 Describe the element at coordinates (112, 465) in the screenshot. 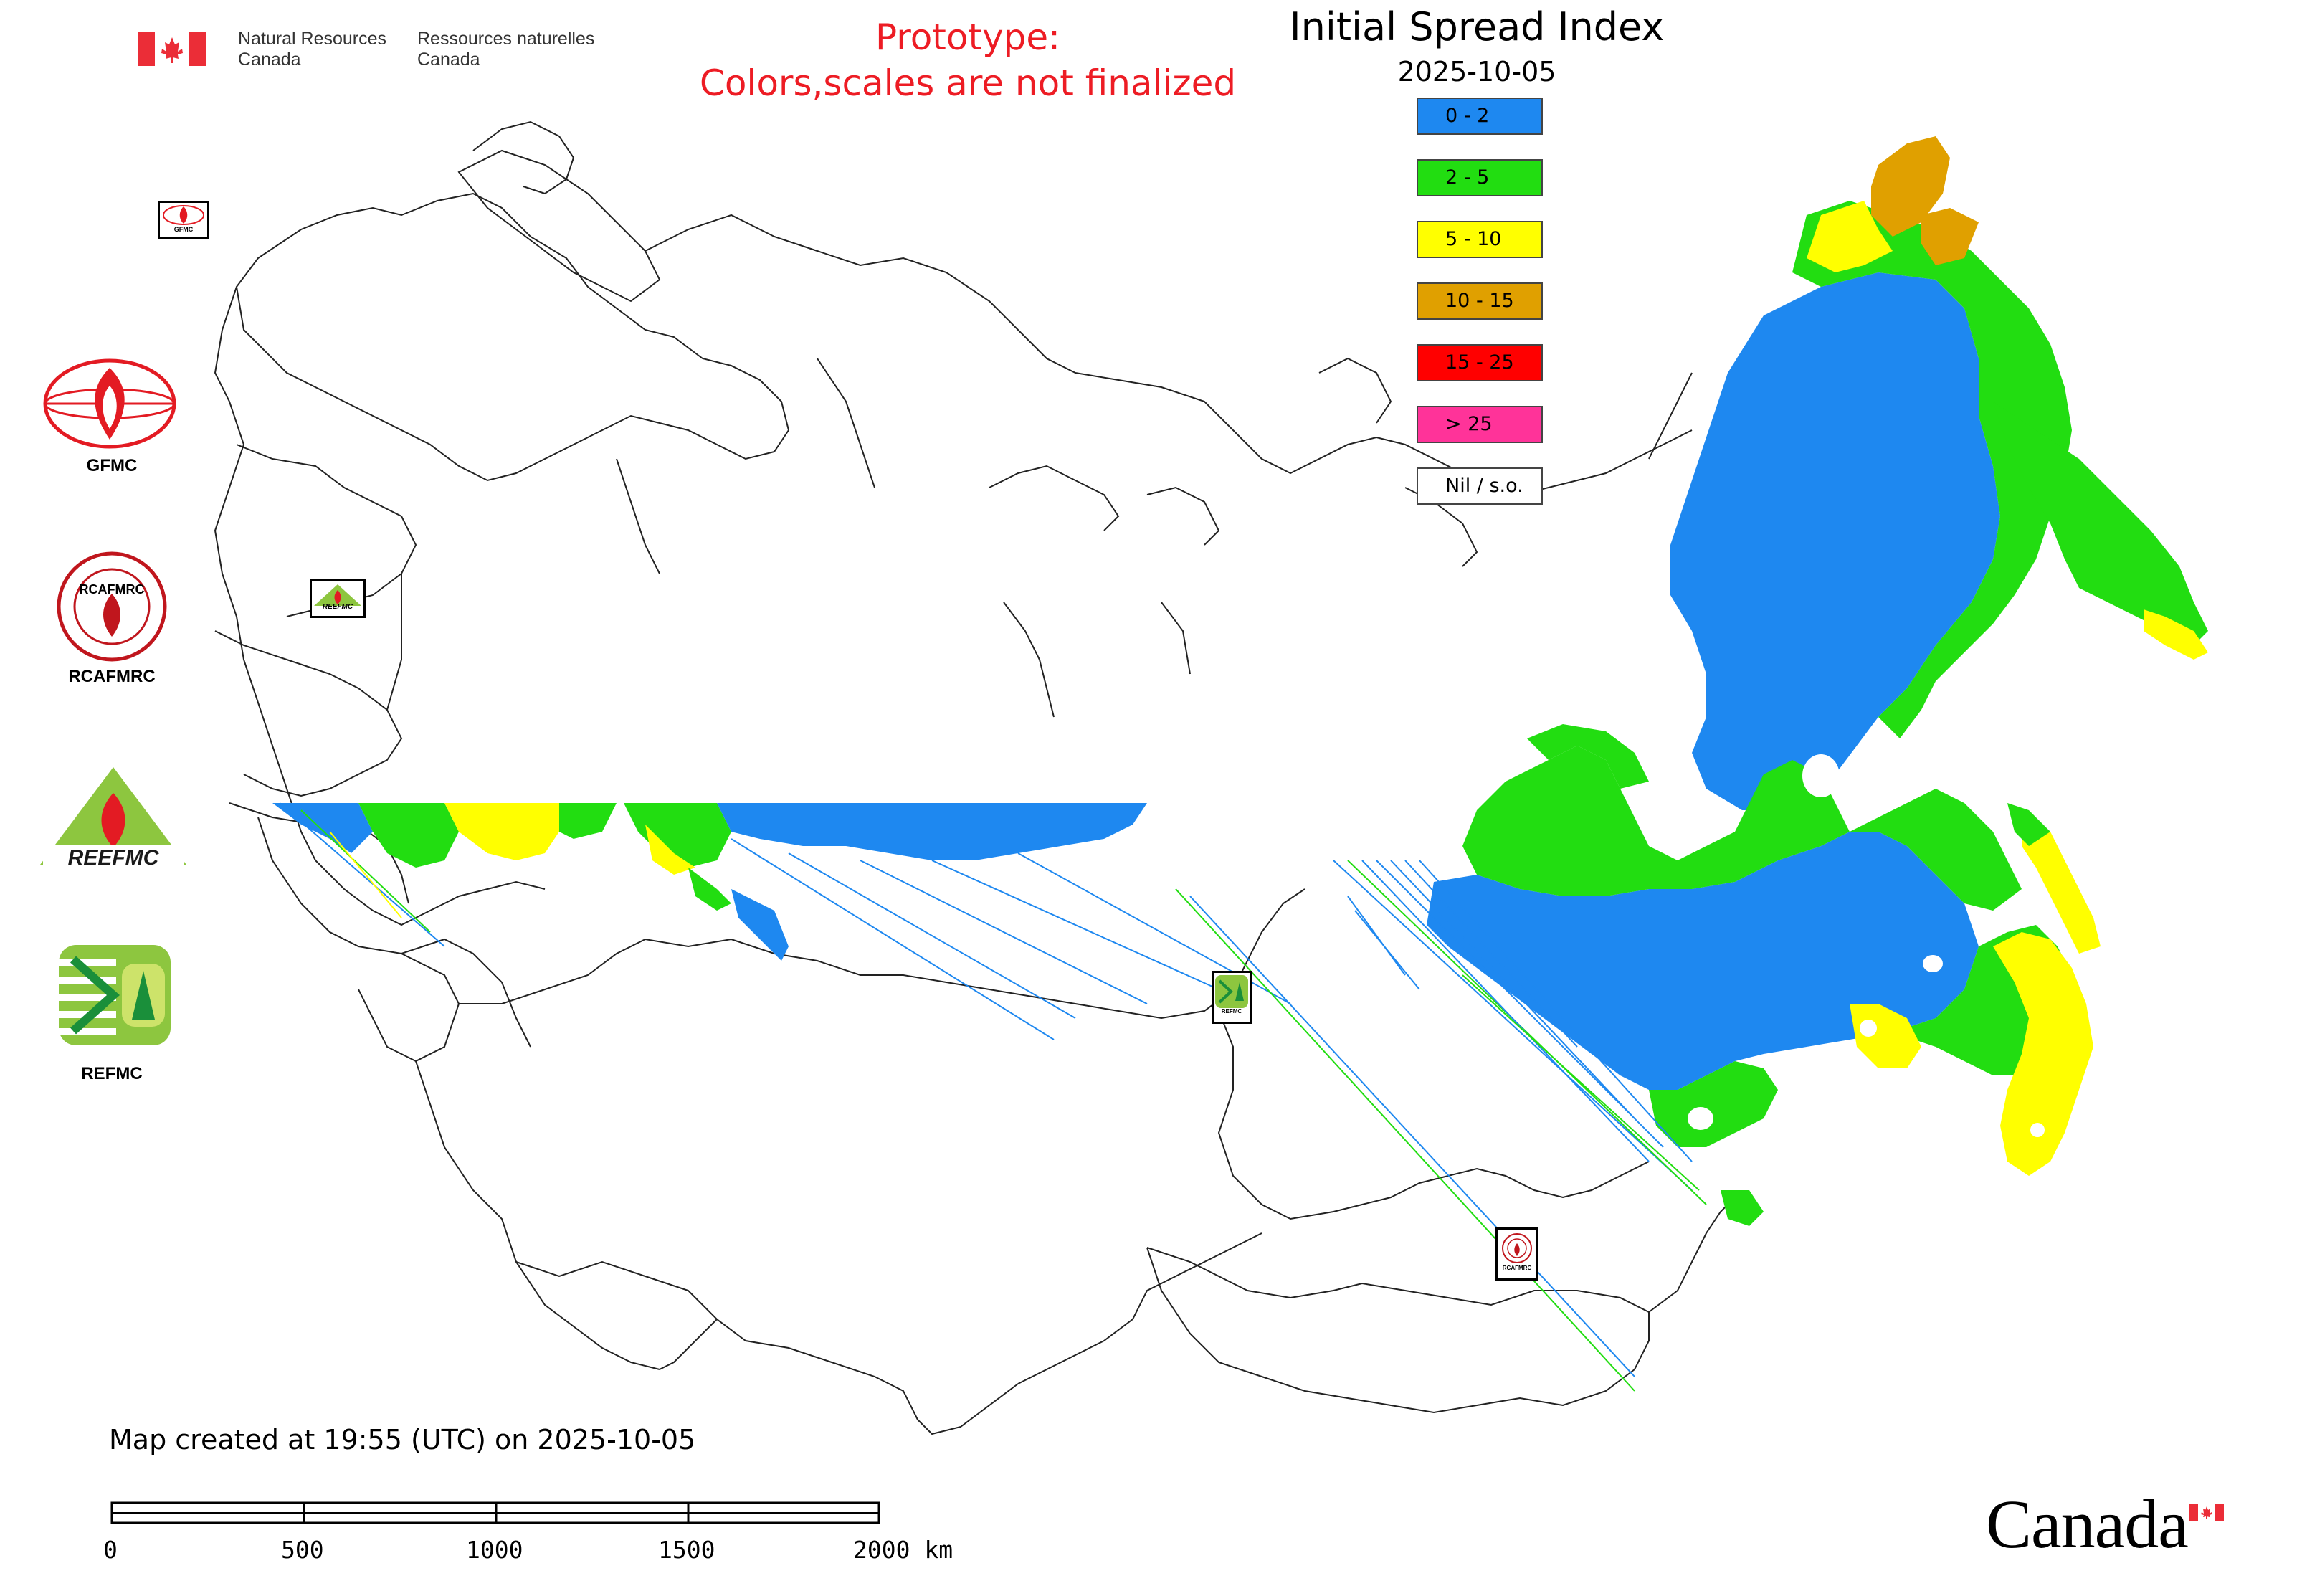

I see `gfmc-label: GFMC` at that location.